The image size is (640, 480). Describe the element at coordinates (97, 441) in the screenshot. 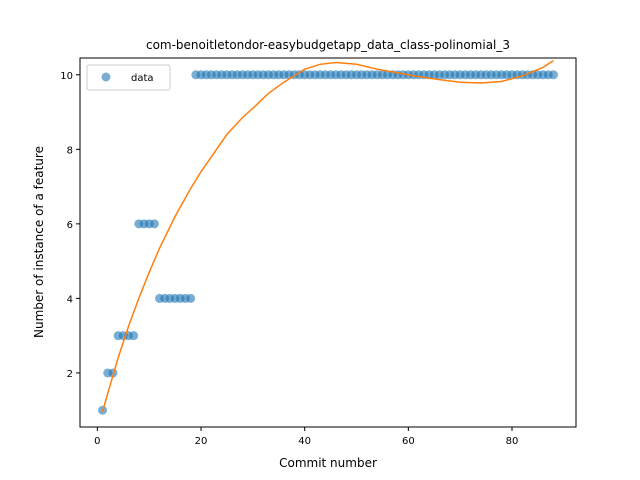

I see `x-tick-label: 0` at that location.